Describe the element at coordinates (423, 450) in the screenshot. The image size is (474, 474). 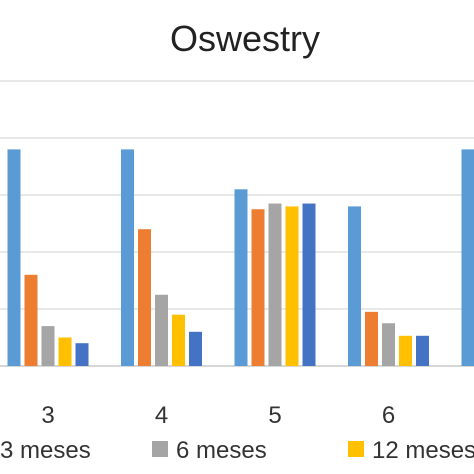
I see `legend-label: 12 meses` at that location.